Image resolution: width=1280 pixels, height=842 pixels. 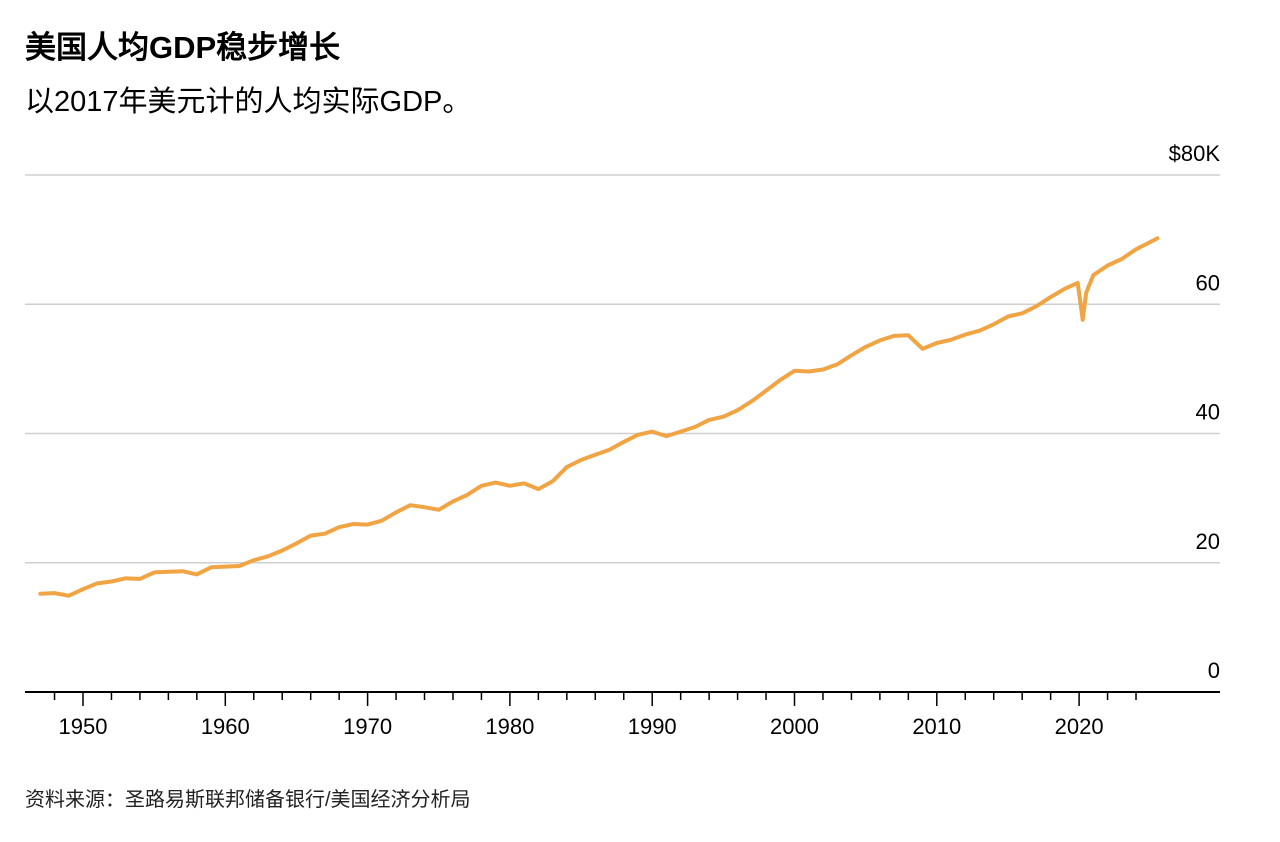 I want to click on x-tick-label: 1970, so click(x=367, y=726).